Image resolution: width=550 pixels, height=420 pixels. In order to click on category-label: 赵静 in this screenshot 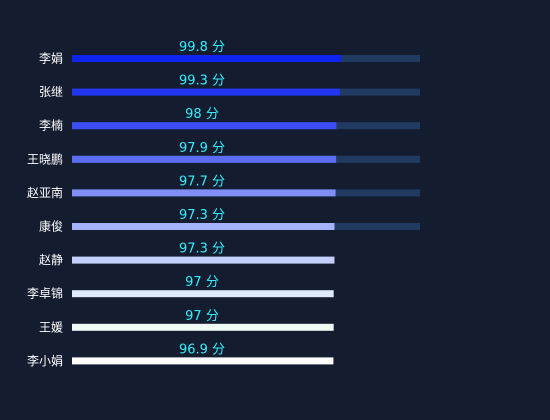, I will do `click(51, 260)`.